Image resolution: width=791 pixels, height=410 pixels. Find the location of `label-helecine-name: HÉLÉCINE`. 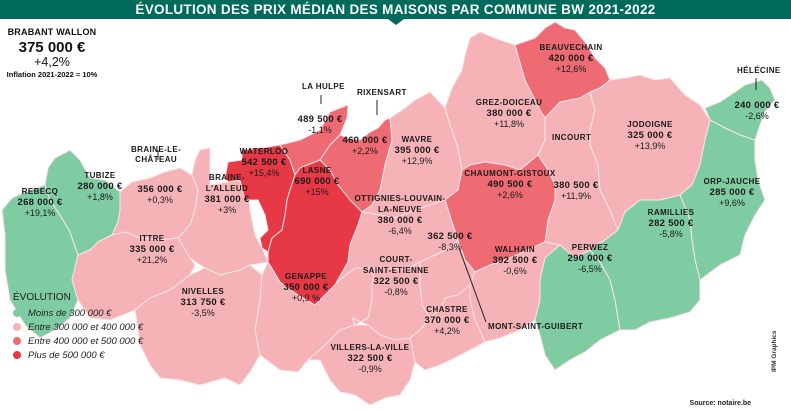

label-helecine-name: HÉLÉCINE is located at coordinates (759, 70).